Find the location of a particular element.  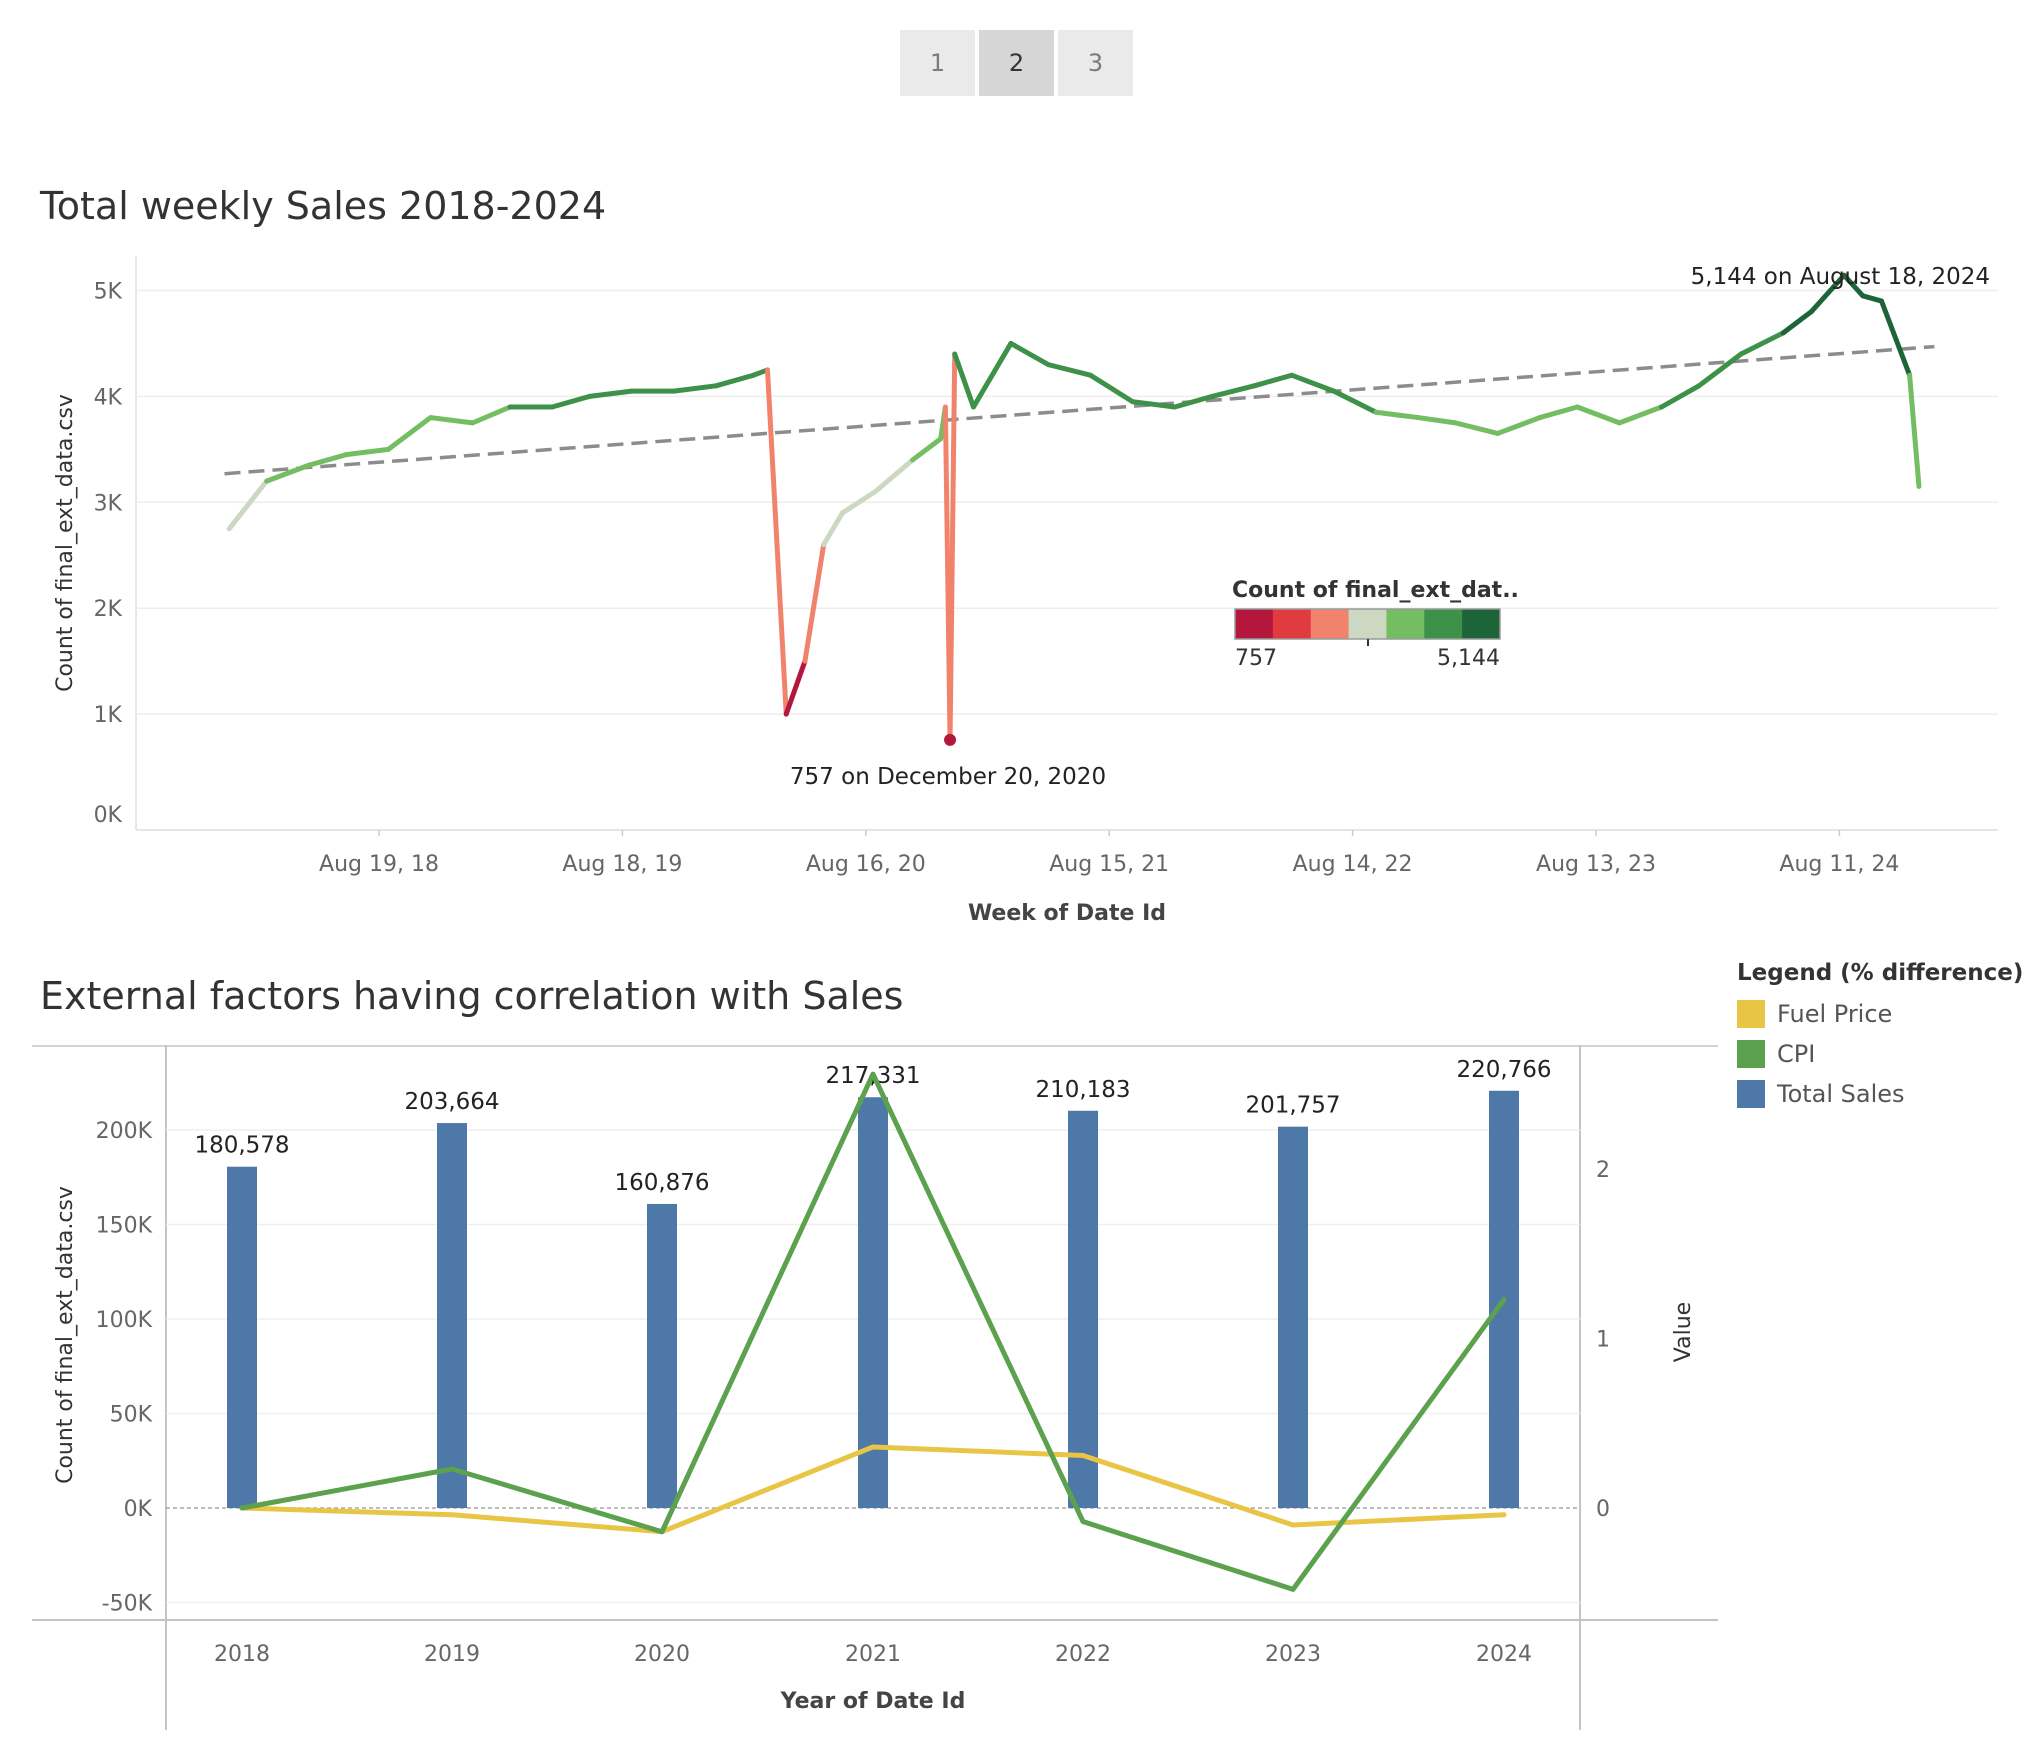

pager: 1 2 3 is located at coordinates (1016, 63).